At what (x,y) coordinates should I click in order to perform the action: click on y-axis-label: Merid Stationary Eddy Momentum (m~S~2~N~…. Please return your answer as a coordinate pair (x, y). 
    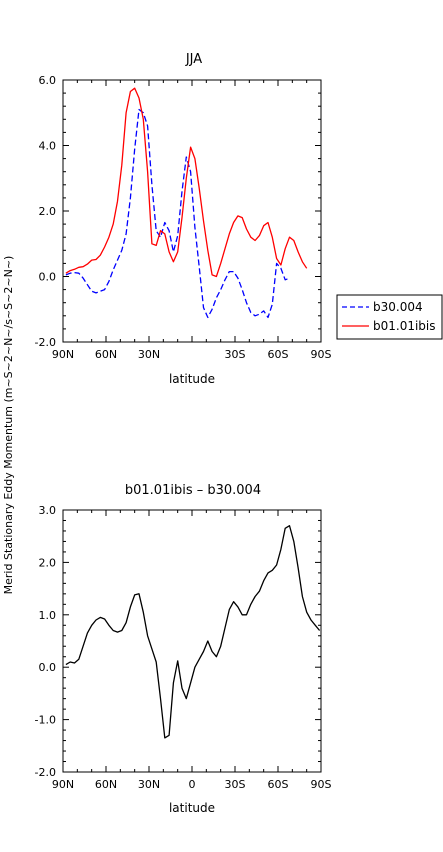
    Looking at the image, I should click on (8, 425).